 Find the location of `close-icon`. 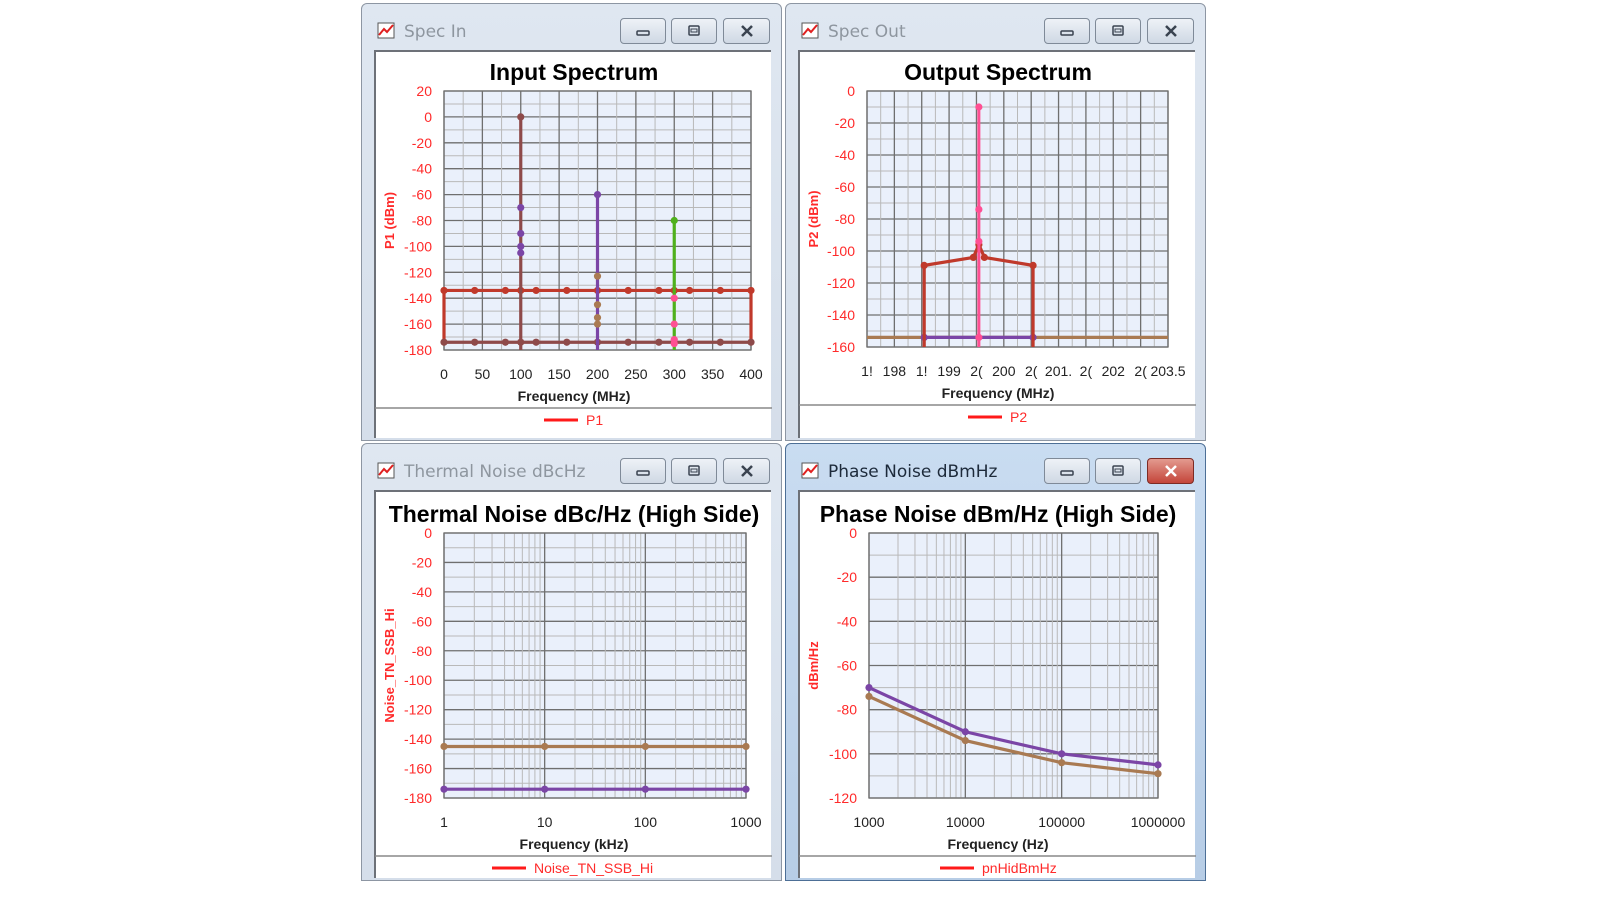

close-icon is located at coordinates (746, 31).